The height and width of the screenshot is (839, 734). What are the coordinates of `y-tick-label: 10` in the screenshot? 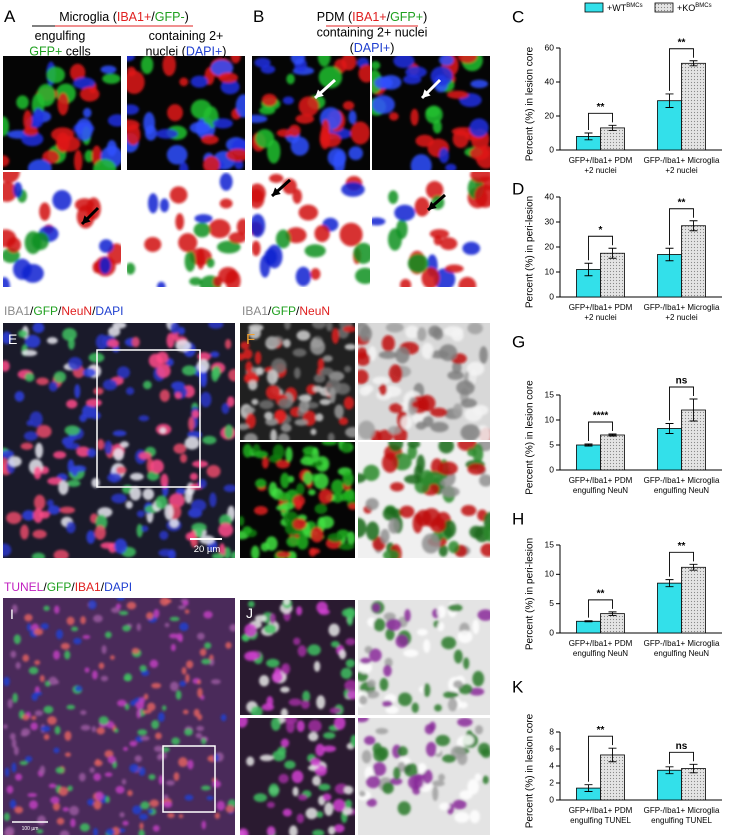 It's located at (550, 271).